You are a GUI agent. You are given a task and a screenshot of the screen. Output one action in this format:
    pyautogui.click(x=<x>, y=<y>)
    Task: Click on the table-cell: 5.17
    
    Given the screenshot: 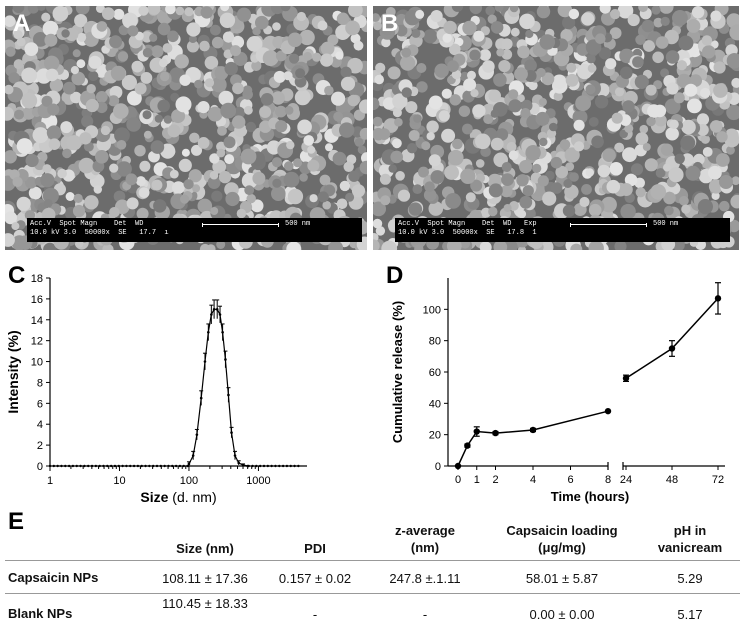 What is the action you would take?
    pyautogui.click(x=690, y=614)
    